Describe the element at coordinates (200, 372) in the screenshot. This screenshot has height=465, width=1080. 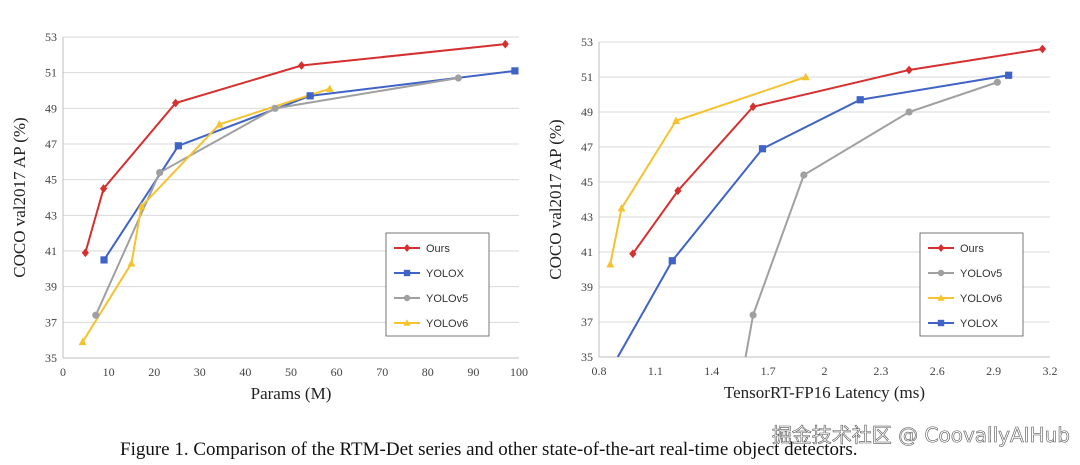
I see `x-tick-label-30: 30` at that location.